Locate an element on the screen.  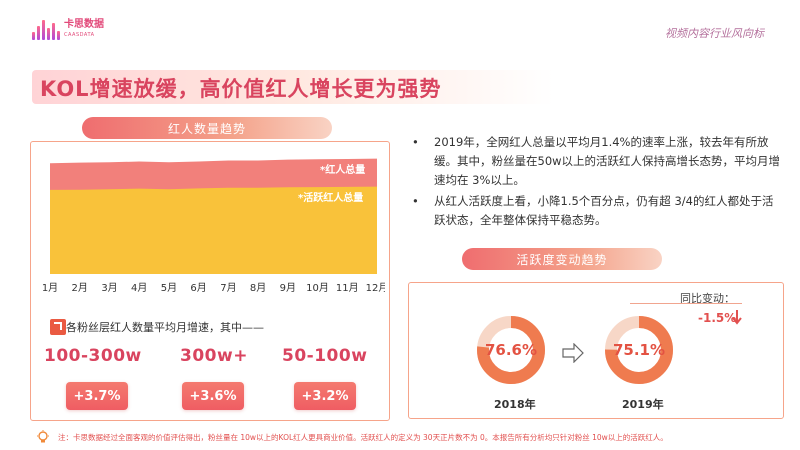
brand-name: 卡思数据 is located at coordinates (84, 24).